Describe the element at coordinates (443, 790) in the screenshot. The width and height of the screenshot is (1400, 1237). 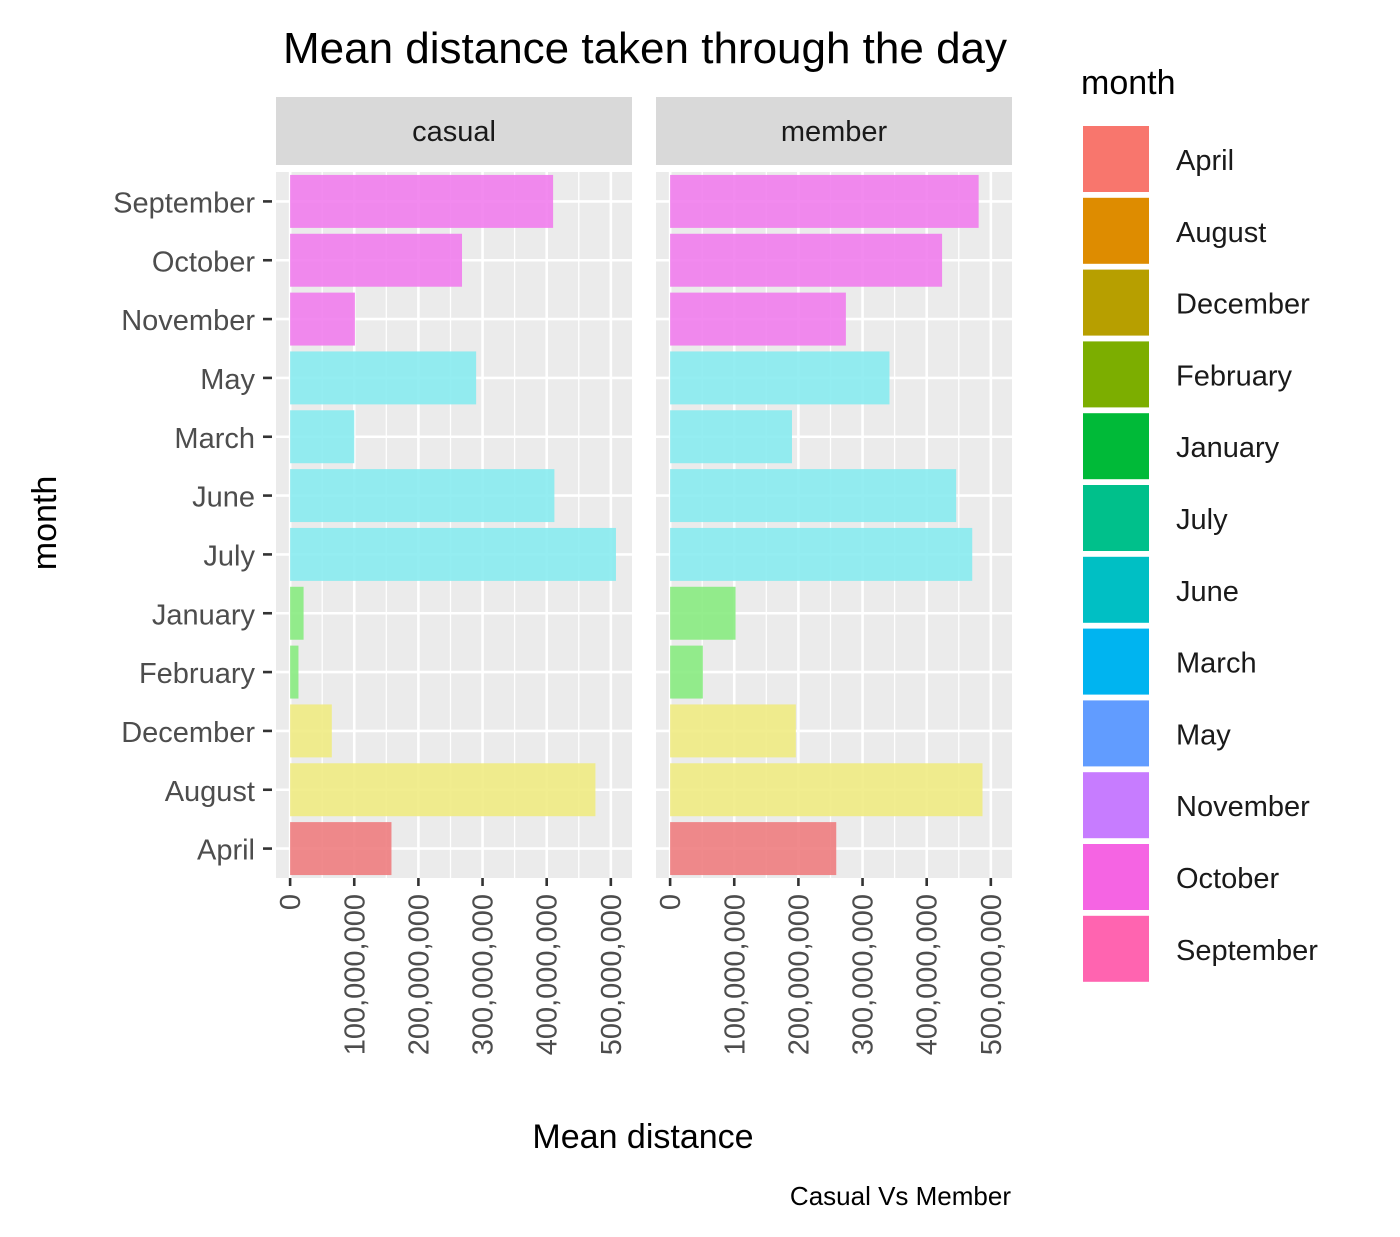
I see `bar-casual-august` at that location.